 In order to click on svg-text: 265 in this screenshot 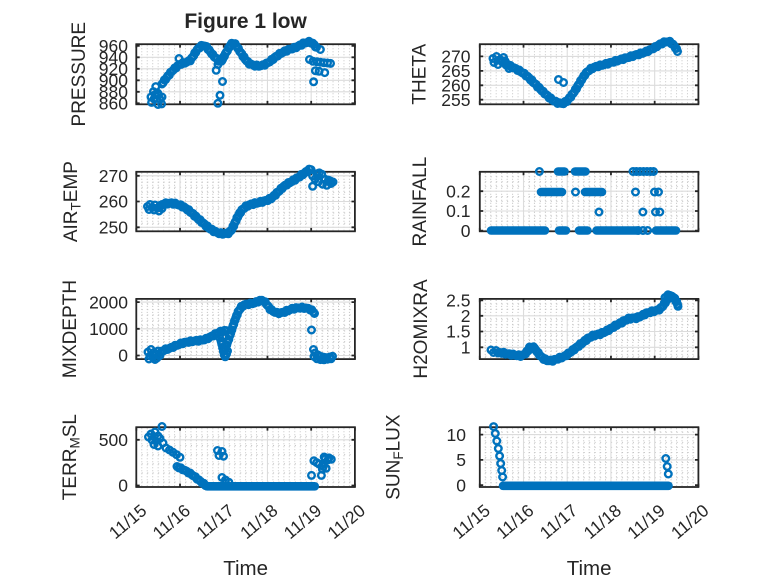, I will do `click(455, 71)`.